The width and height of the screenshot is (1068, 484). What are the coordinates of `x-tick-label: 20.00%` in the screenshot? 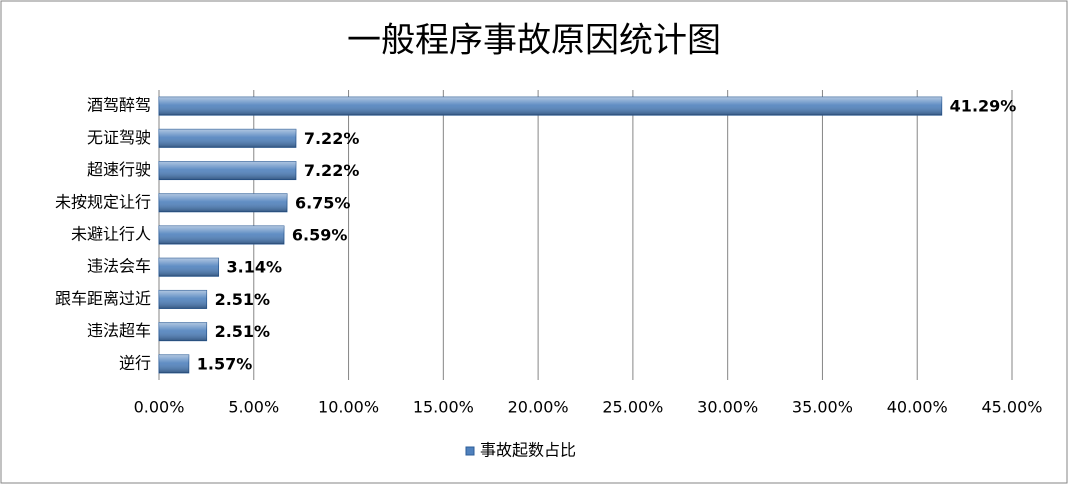 It's located at (538, 407).